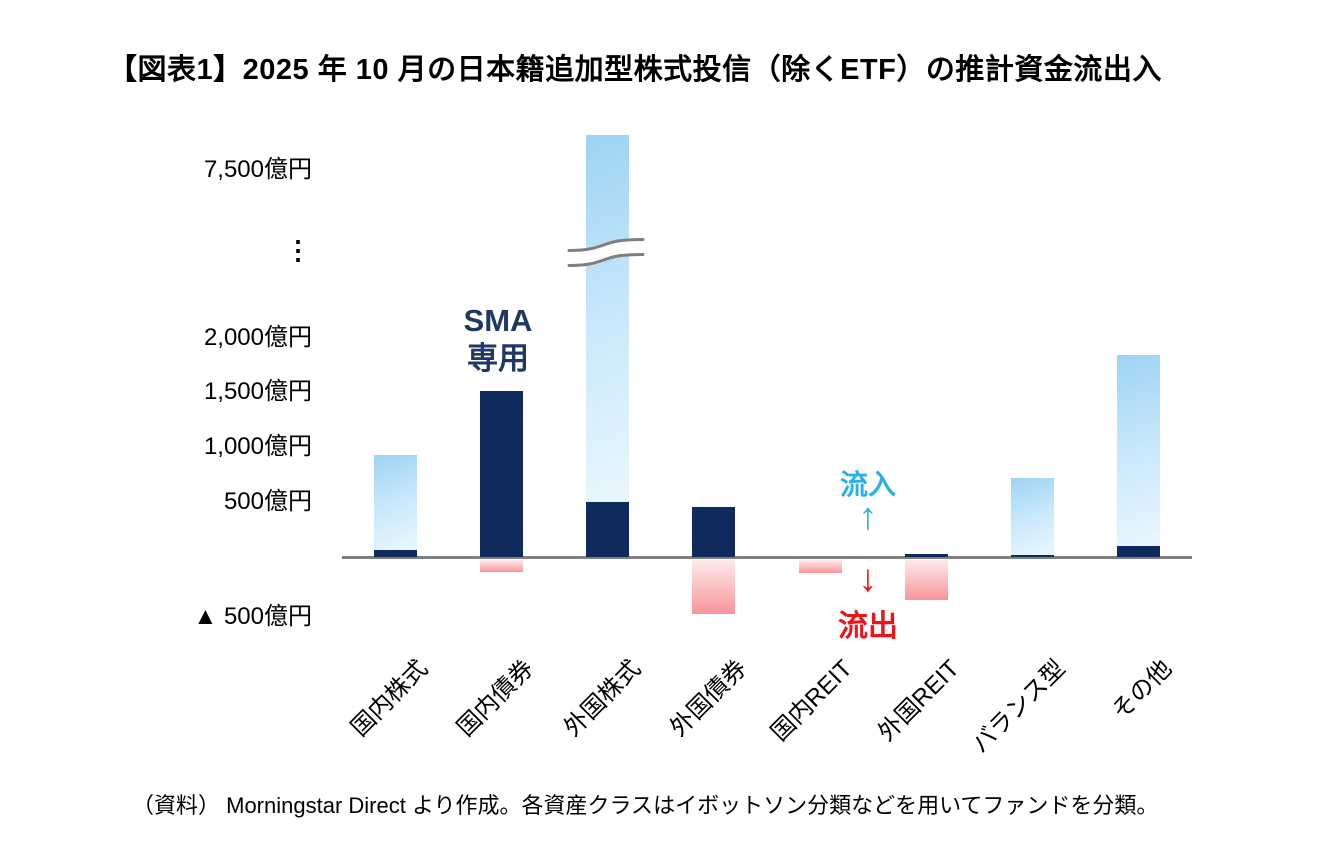  What do you see at coordinates (918, 700) in the screenshot?
I see `category-label: 外国REIT` at bounding box center [918, 700].